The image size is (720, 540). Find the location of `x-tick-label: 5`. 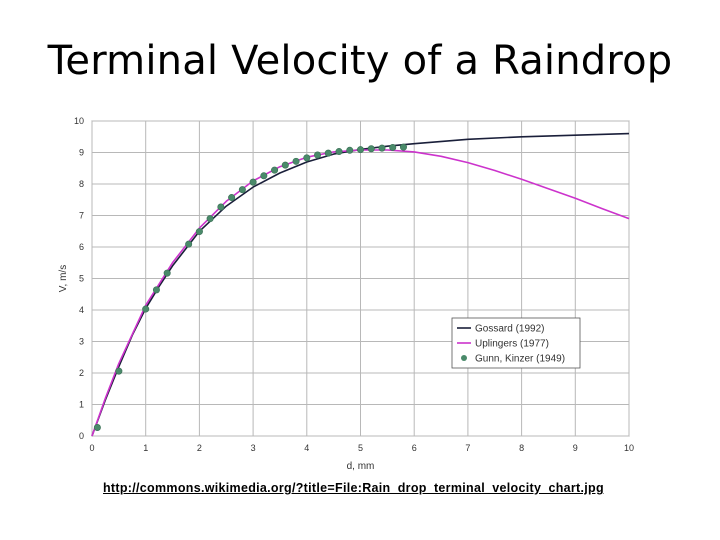

x-tick-label: 5 is located at coordinates (360, 448).